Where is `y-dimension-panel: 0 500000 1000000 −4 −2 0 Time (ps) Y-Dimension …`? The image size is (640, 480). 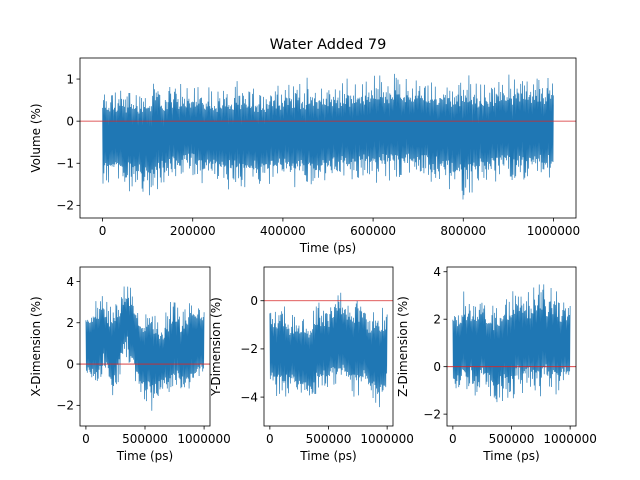 y-dimension-panel: 0 500000 1000000 −4 −2 0 Time (ps) Y-Dimension … is located at coordinates (311, 364).